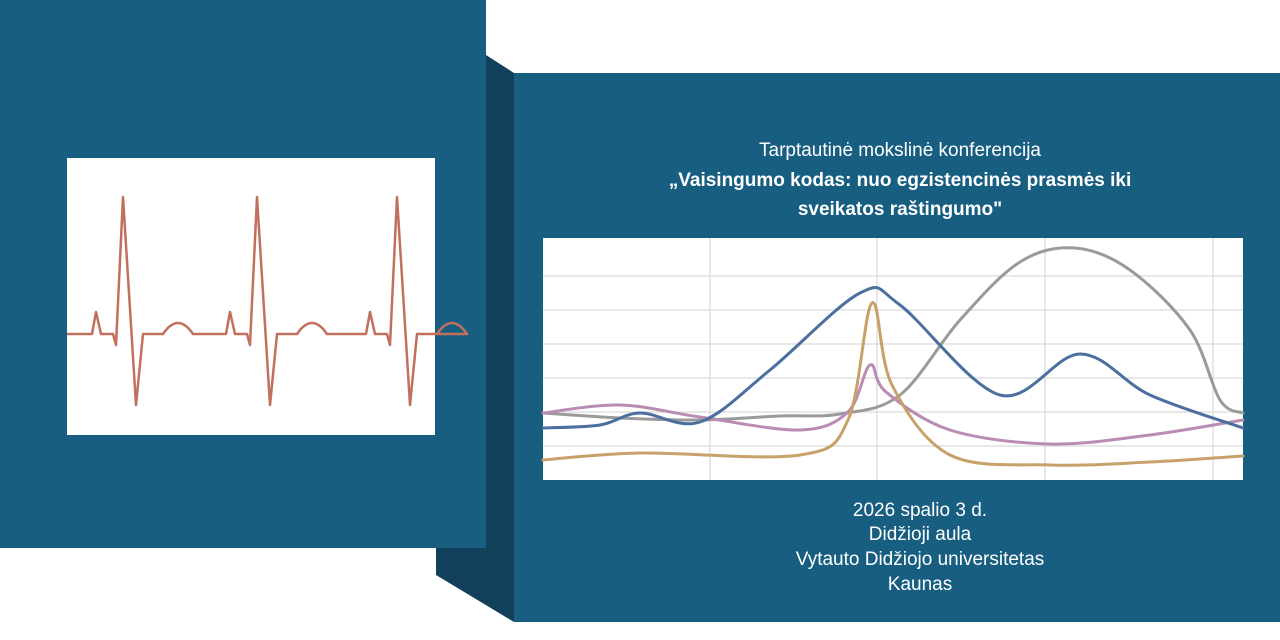 The height and width of the screenshot is (640, 1280). What do you see at coordinates (920, 559) in the screenshot?
I see `event-institution: Vytauto Didžiojo universitetas` at bounding box center [920, 559].